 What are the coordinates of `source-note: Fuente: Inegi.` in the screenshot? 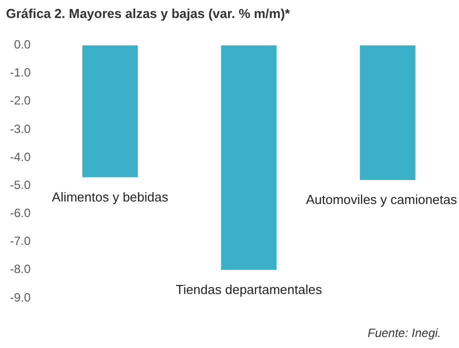 It's located at (404, 333).